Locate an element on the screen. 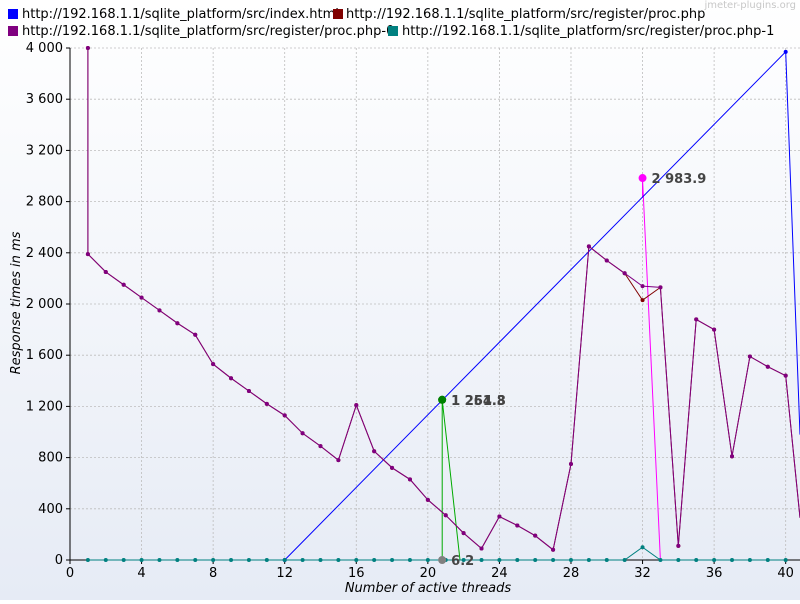  x-tick-label: 12 is located at coordinates (284, 573).